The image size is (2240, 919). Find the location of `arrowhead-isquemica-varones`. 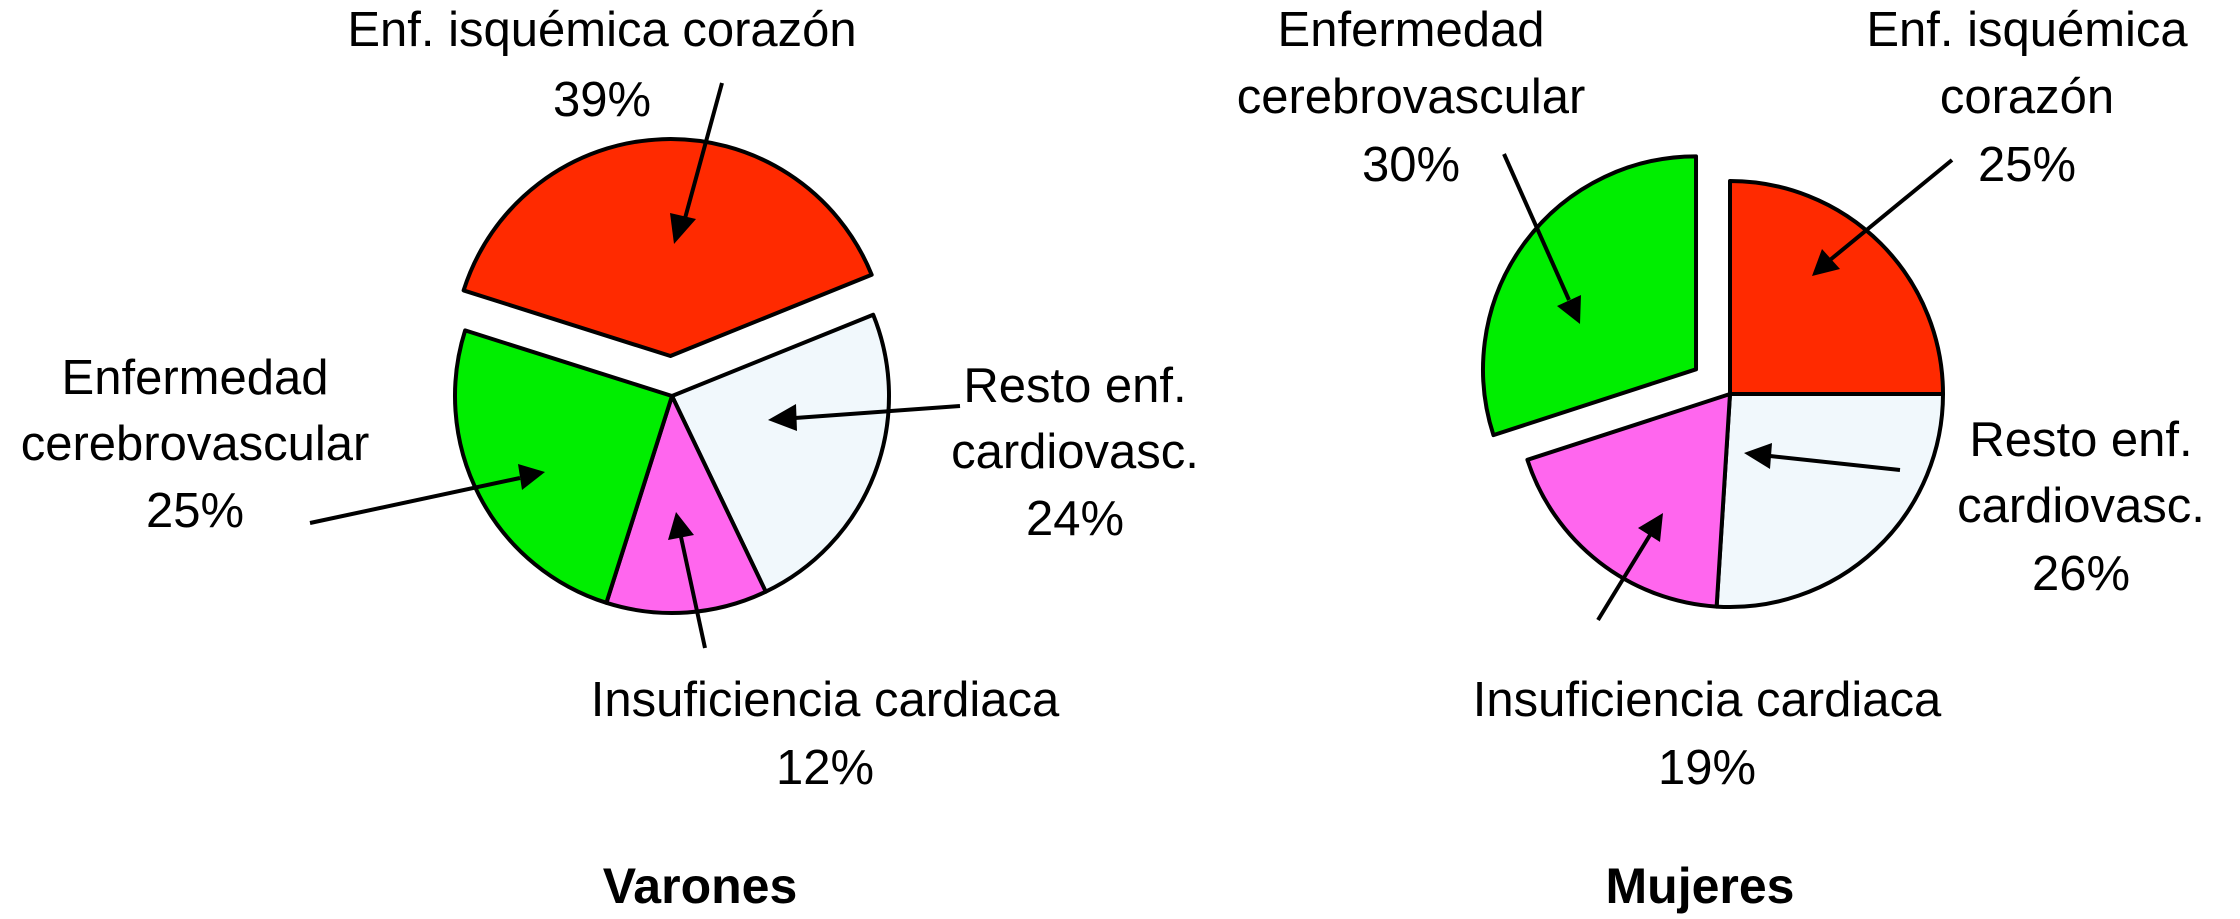

arrowhead-isquemica-varones is located at coordinates (683, 228).